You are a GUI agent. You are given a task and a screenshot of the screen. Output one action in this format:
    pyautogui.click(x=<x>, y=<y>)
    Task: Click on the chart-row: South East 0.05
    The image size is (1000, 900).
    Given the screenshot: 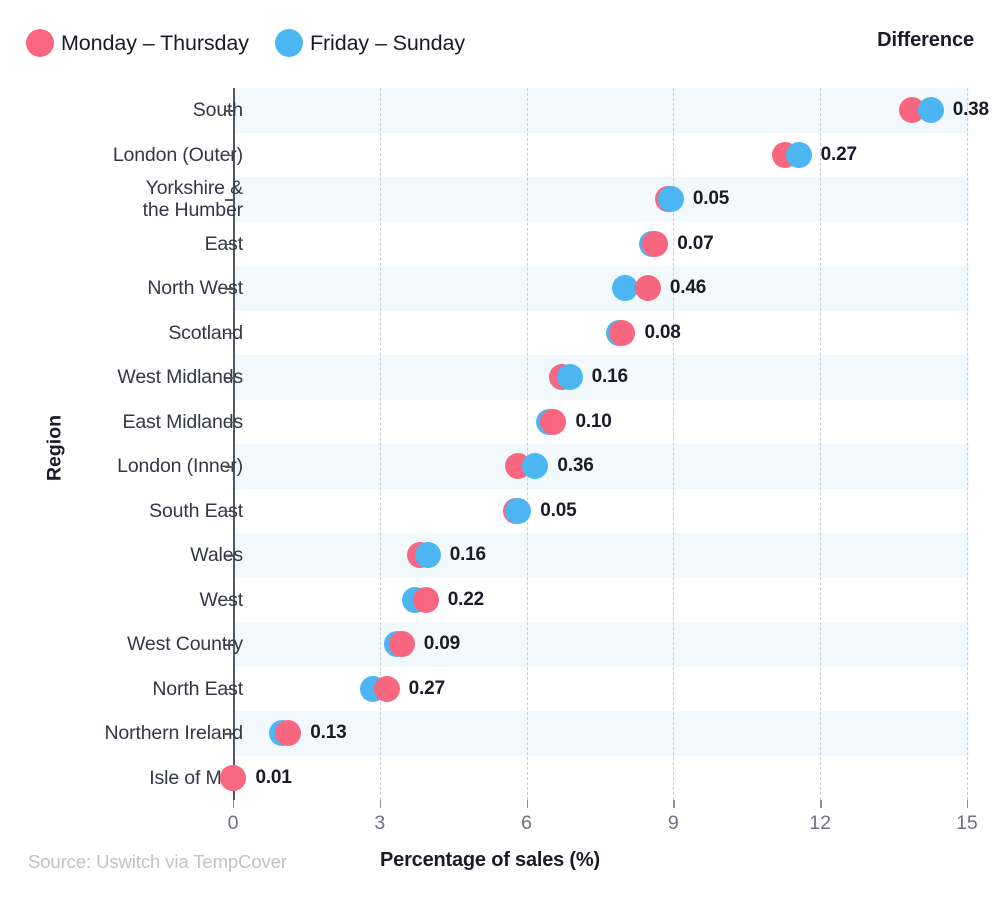 What is the action you would take?
    pyautogui.click(x=500, y=511)
    